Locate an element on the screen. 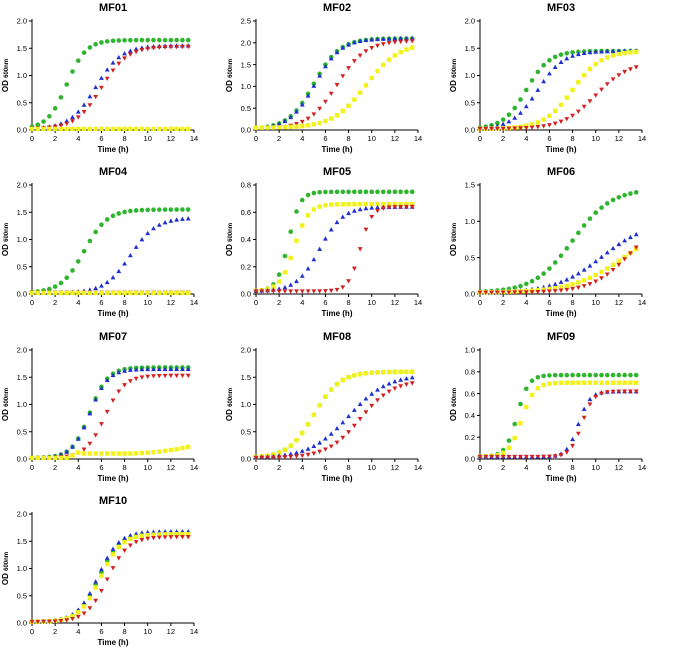 The image size is (680, 653). x-tick-label: 2 is located at coordinates (503, 138).